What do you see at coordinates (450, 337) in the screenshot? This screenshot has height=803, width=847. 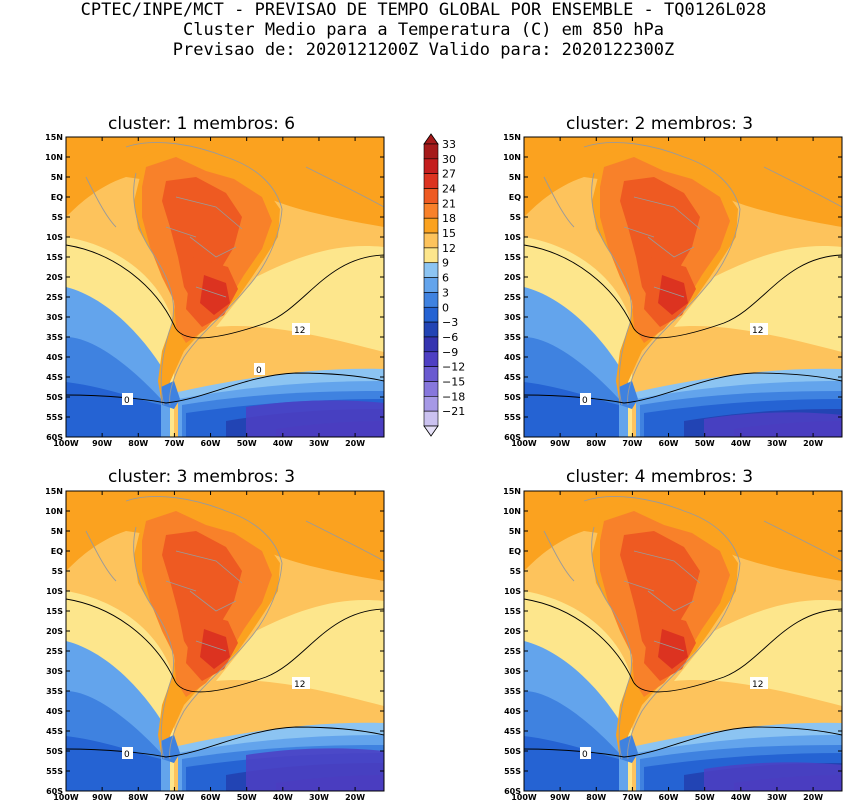 I see `colorbar-label--6: −6` at bounding box center [450, 337].